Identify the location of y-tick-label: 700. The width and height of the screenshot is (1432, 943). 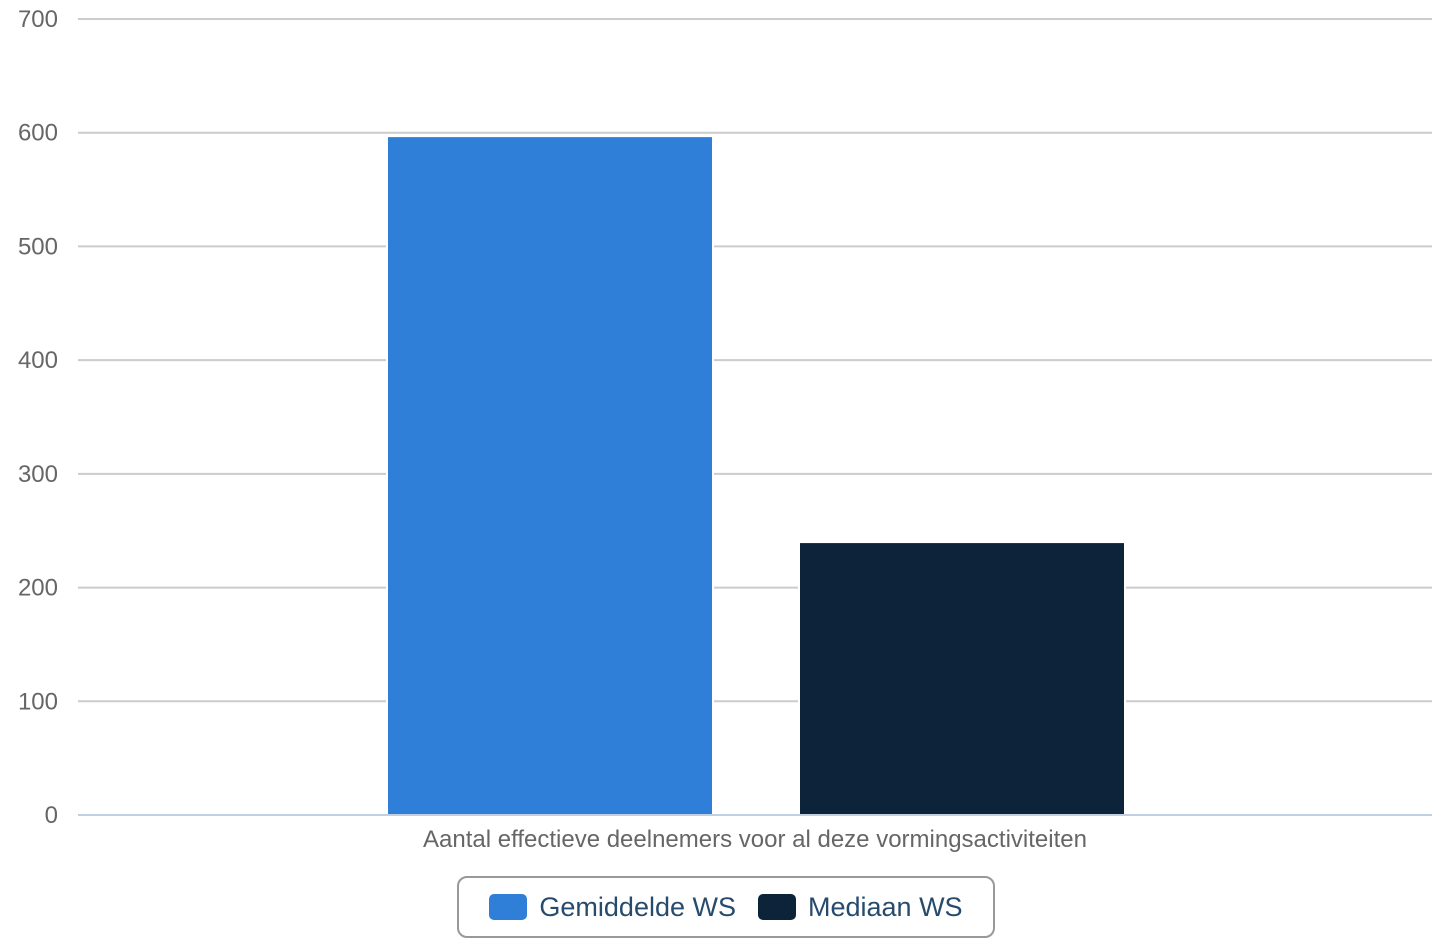
(38, 19).